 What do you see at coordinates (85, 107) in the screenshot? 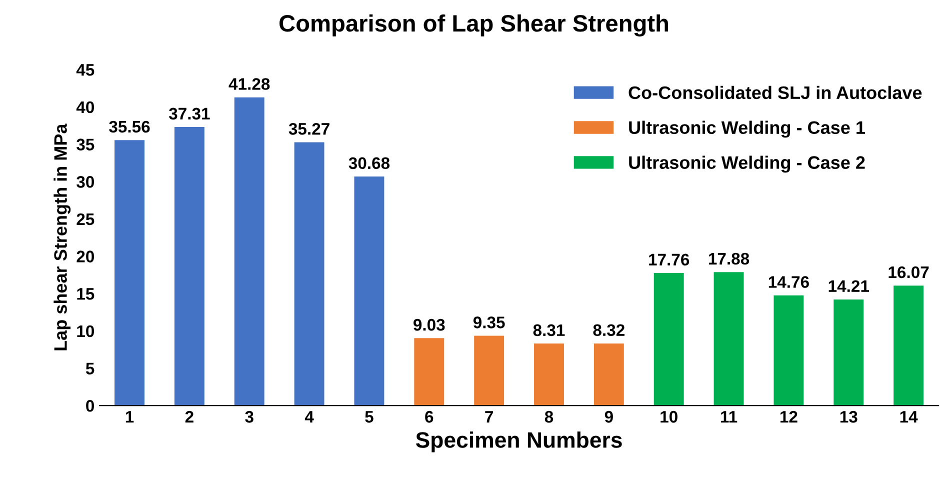
I see `y-tick-label: 40` at bounding box center [85, 107].